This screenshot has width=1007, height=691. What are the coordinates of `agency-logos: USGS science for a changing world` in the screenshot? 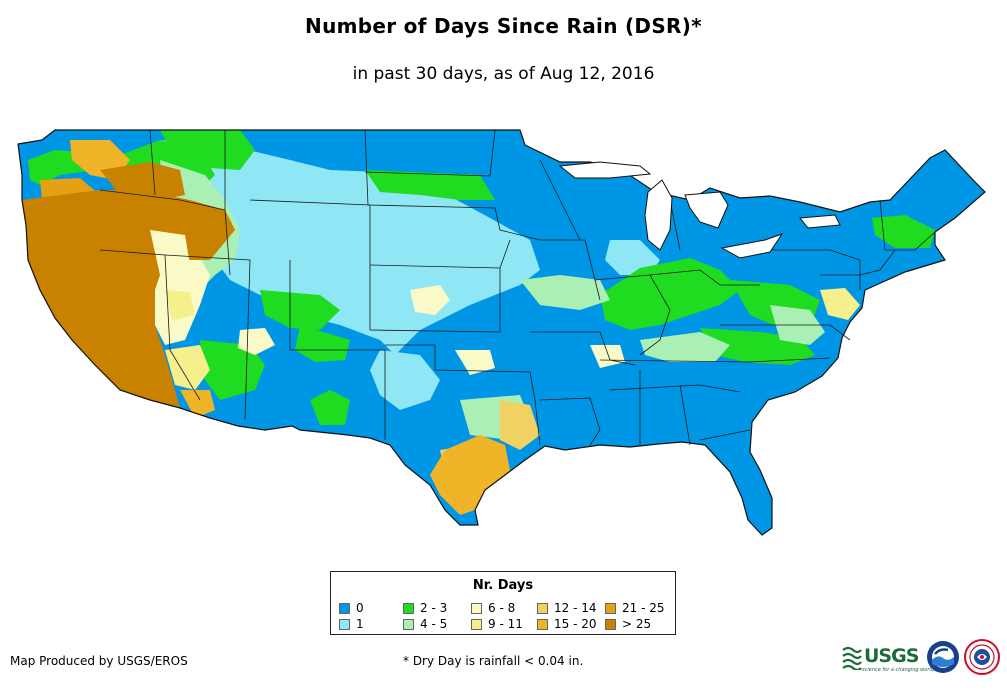 It's located at (922, 658).